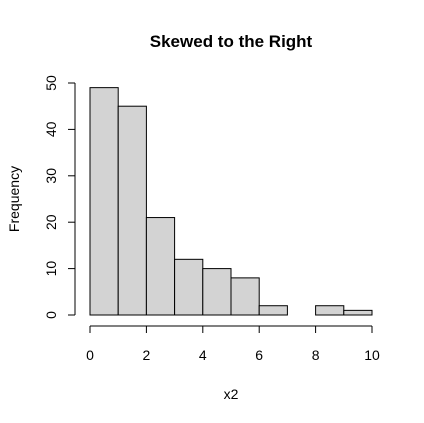  I want to click on y-axis: 0 10 20 30 40 50, so click(59, 197).